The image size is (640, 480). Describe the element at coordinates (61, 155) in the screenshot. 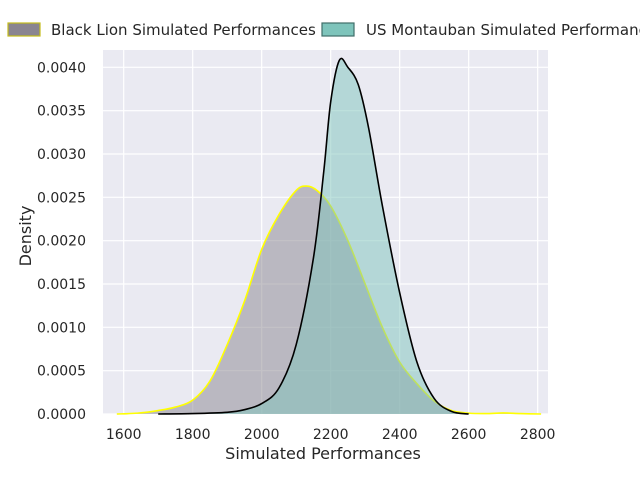

I see `y-tick-label: 0.0030` at that location.